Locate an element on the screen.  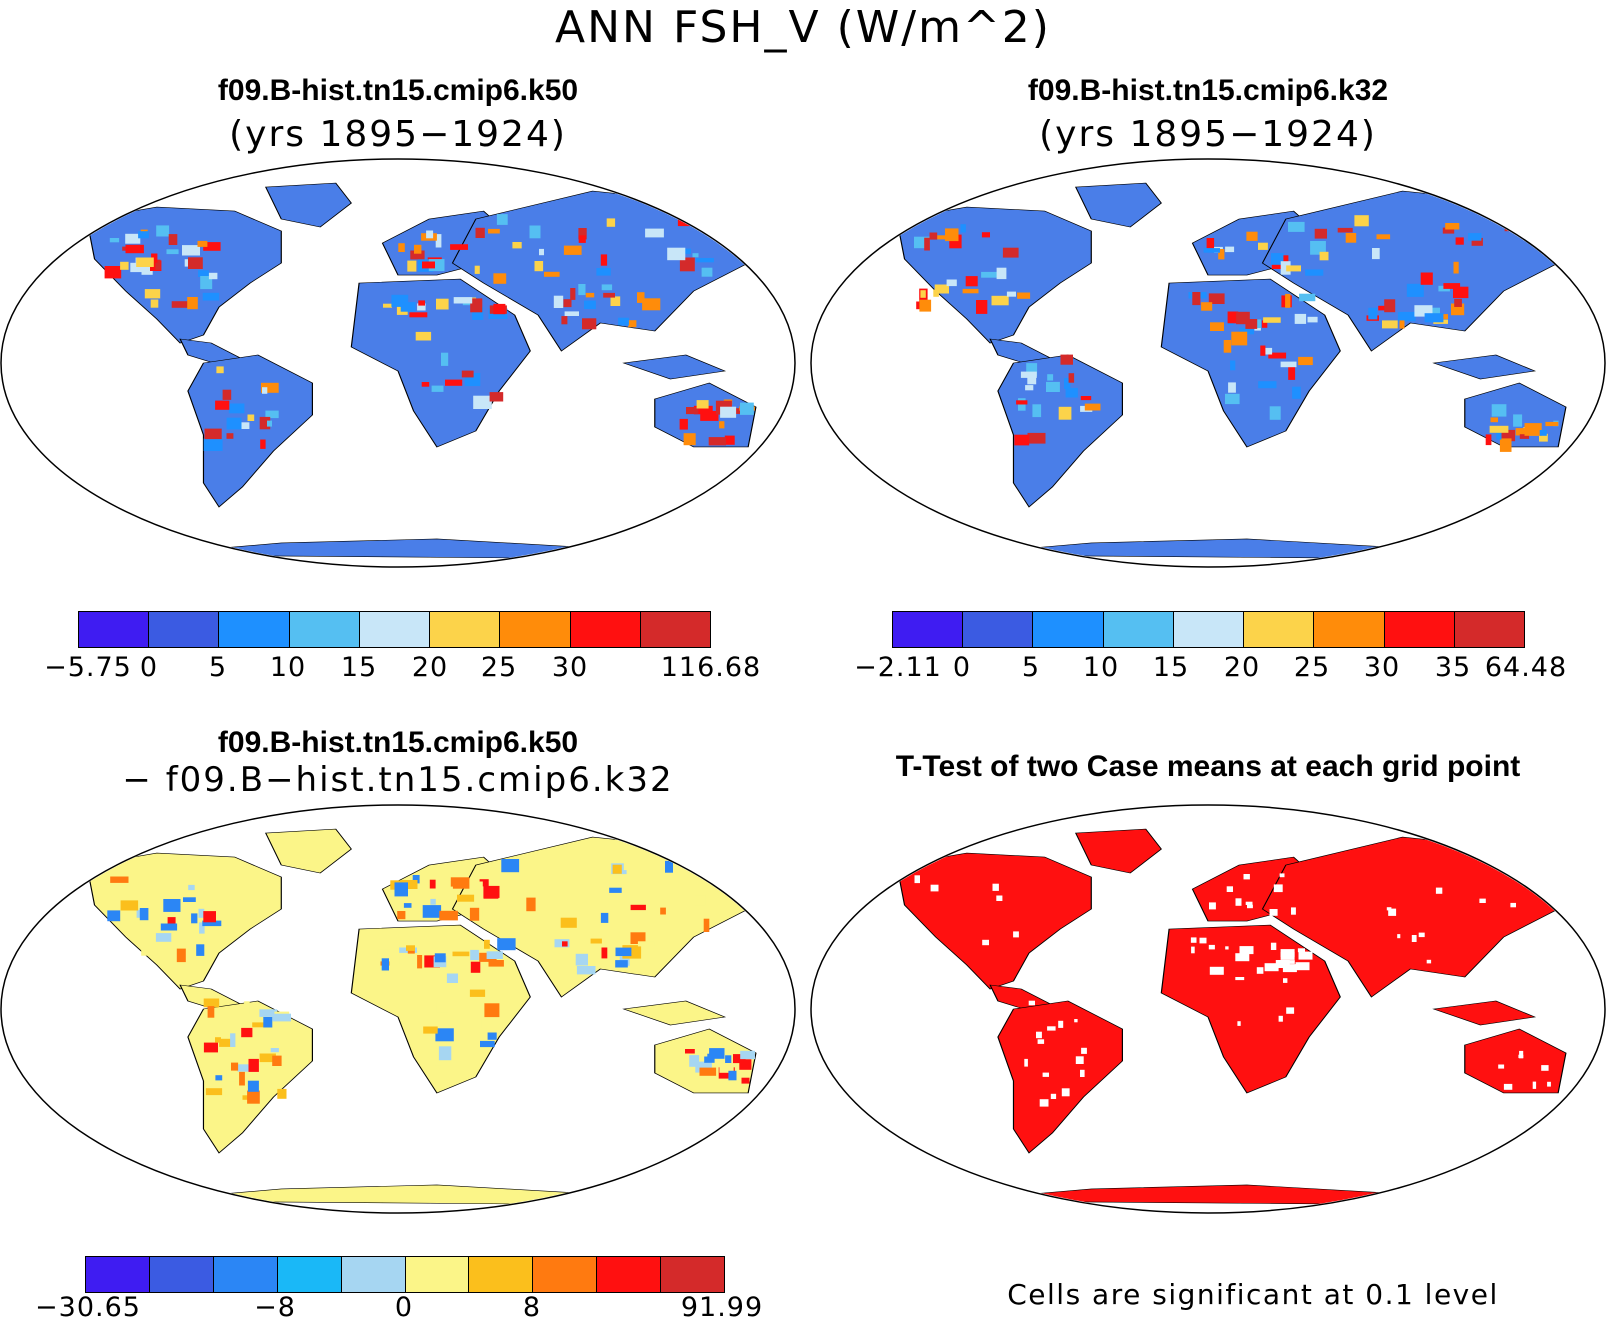
colorbar-tick-label: 20 is located at coordinates (430, 667).